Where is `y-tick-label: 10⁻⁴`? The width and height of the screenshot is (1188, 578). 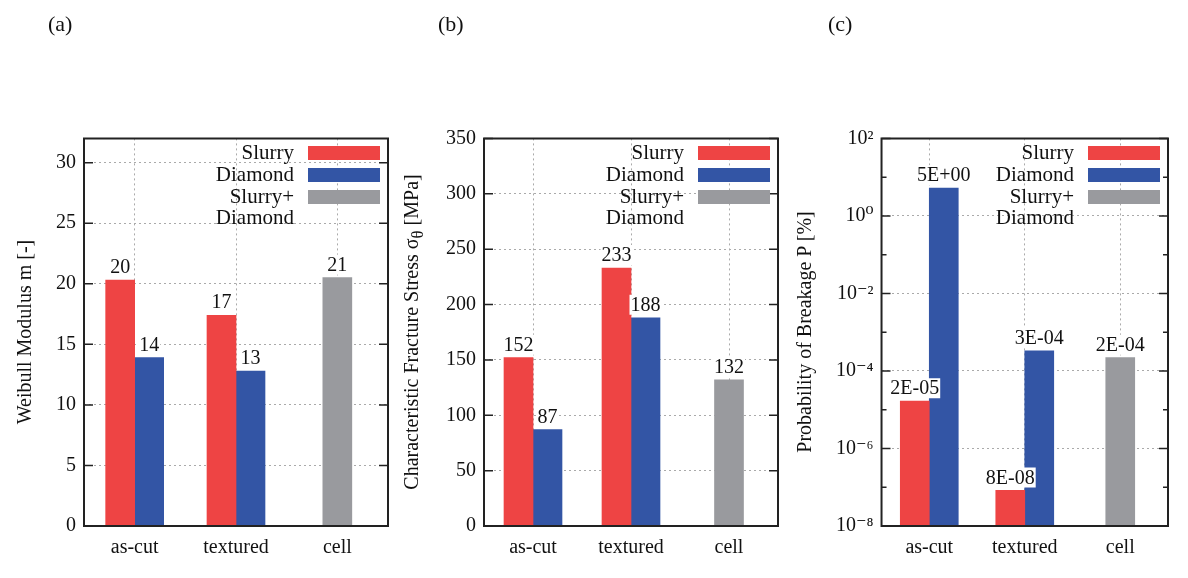 y-tick-label: 10⁻⁴ is located at coordinates (855, 369).